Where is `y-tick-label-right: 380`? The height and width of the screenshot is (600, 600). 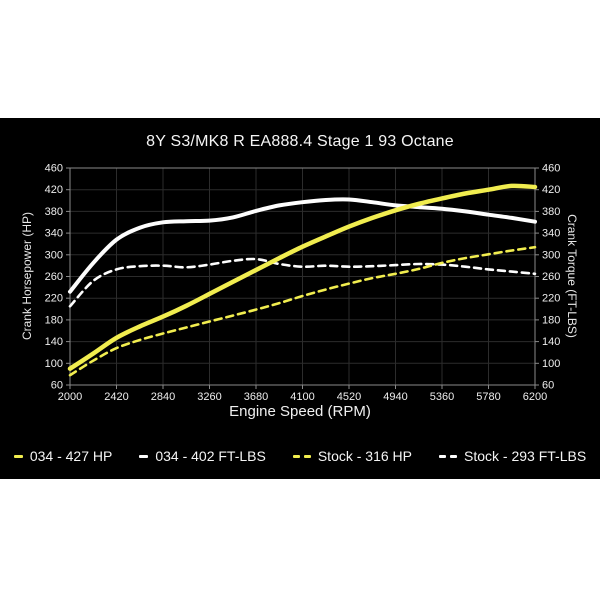
y-tick-label-right: 380 is located at coordinates (551, 212).